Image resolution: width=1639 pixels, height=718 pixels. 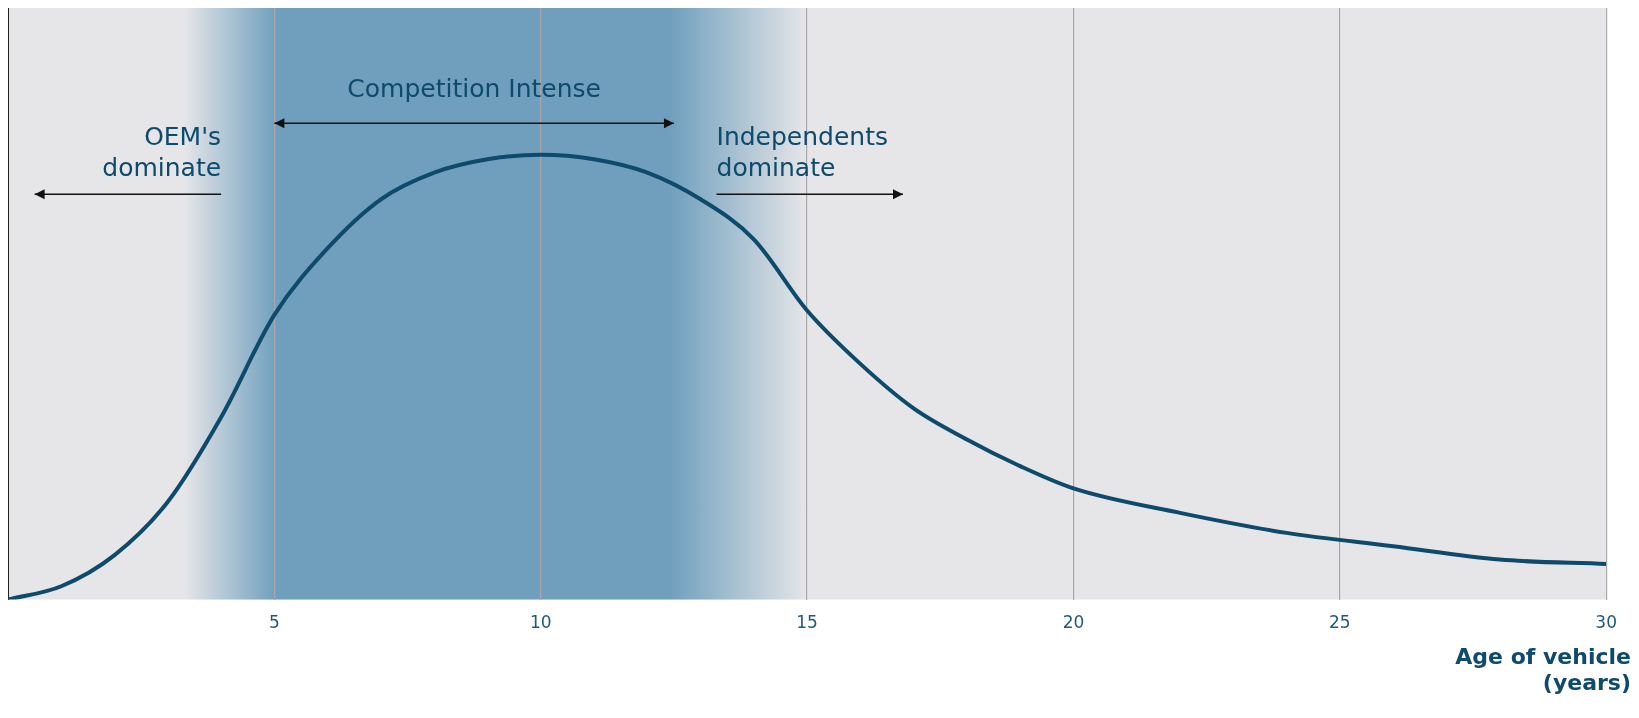 I want to click on x-tick-label: 5, so click(x=274, y=622).